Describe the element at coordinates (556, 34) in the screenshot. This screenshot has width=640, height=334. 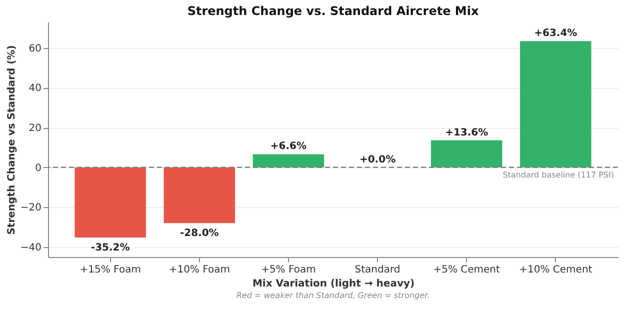
I see `data-label: +63.4%` at that location.